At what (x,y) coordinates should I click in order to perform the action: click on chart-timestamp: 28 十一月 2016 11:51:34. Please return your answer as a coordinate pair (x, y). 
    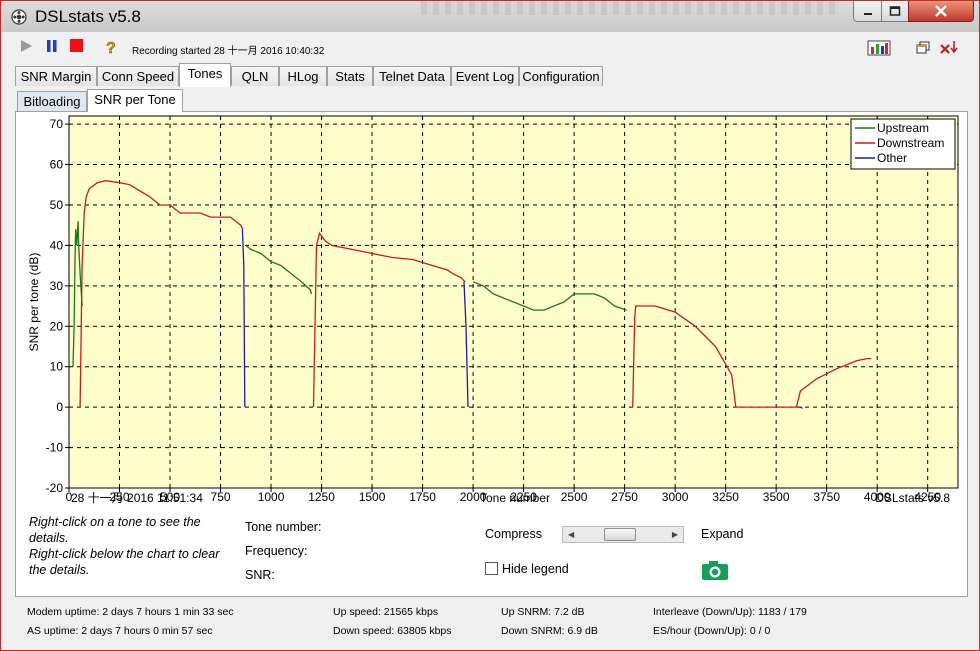
    Looking at the image, I should click on (137, 498).